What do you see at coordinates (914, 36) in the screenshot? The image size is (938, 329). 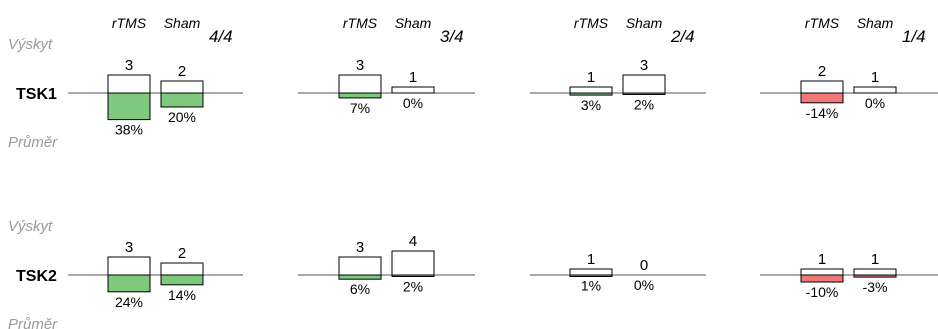 I see `column-fraction: 1/4` at bounding box center [914, 36].